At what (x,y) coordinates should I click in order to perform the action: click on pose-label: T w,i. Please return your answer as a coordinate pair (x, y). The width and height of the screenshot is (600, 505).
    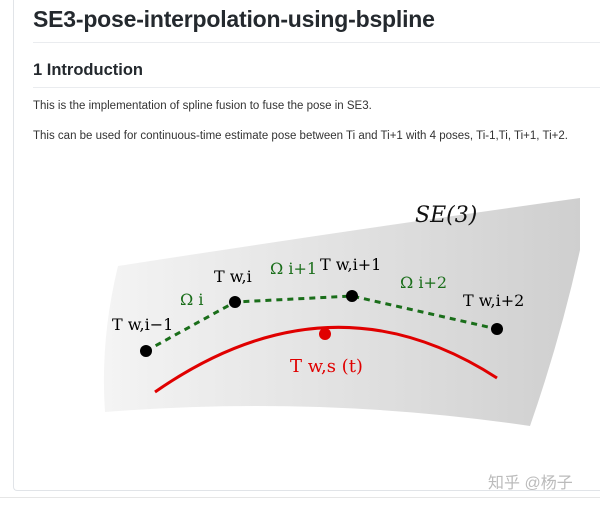
    Looking at the image, I should click on (233, 276).